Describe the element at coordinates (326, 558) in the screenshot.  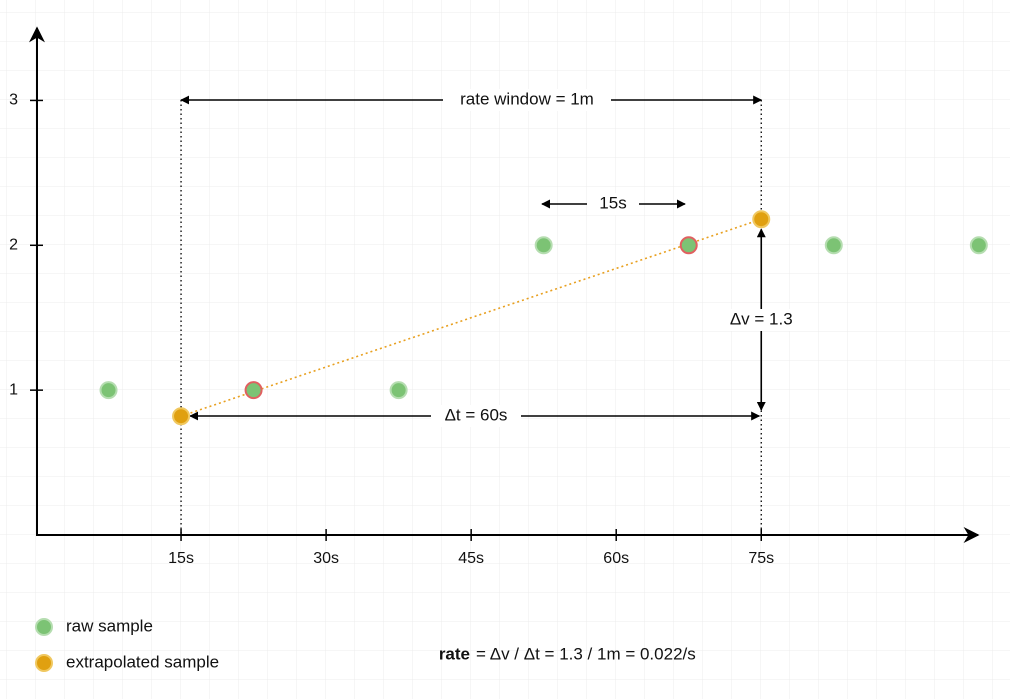
I see `x-tick-label: 30s` at that location.